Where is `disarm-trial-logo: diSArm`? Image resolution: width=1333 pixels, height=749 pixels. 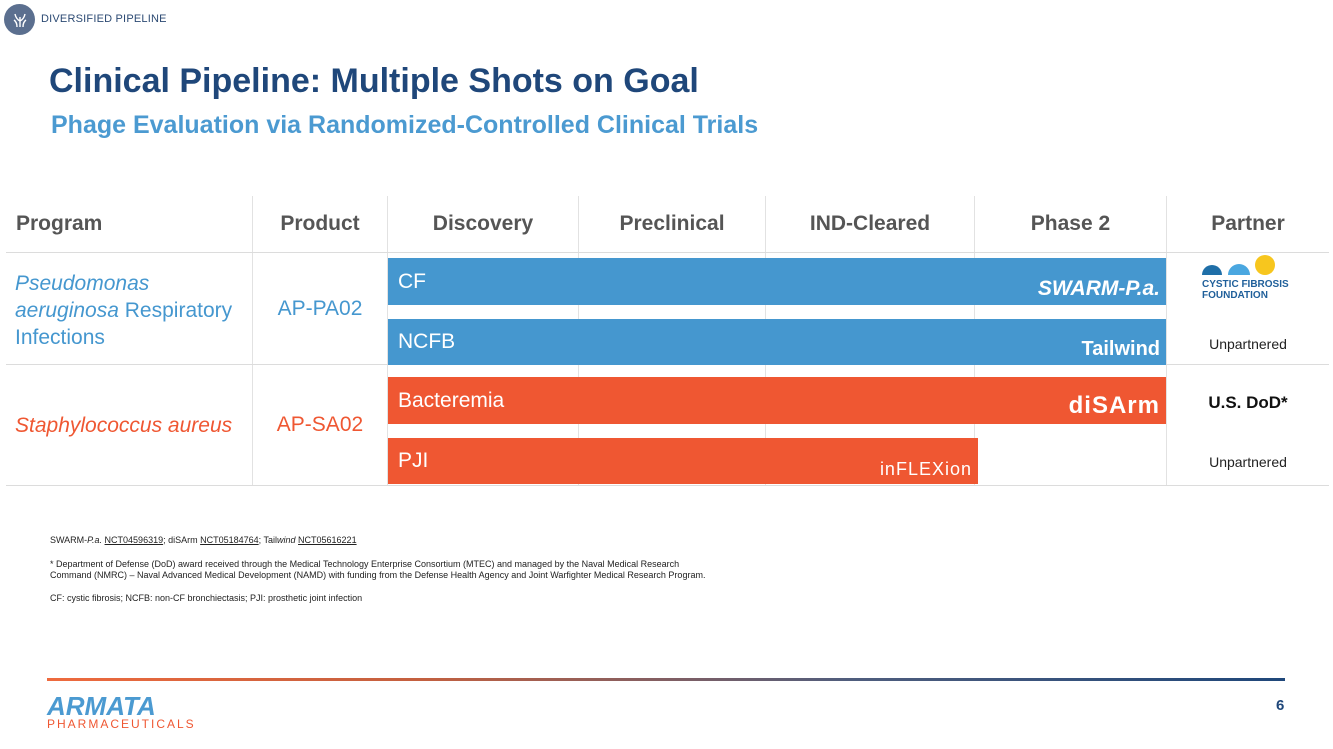
disarm-trial-logo: diSArm is located at coordinates (1114, 405).